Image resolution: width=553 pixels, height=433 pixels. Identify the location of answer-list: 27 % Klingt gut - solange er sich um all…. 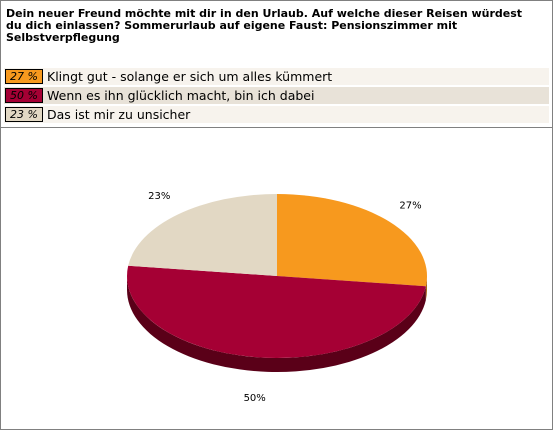
(276, 96).